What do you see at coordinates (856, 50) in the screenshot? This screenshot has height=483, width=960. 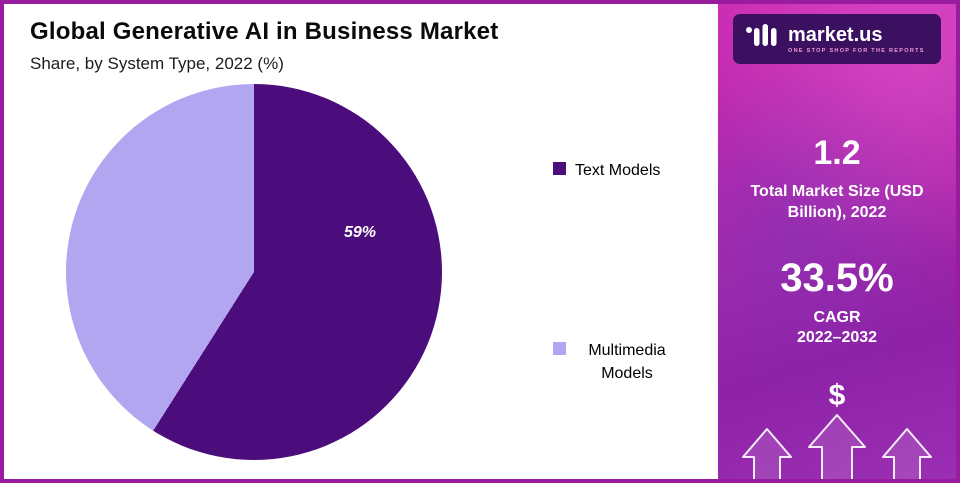 I see `brand-tagline: ONE STOP SHOP FOR THE REPORTS` at bounding box center [856, 50].